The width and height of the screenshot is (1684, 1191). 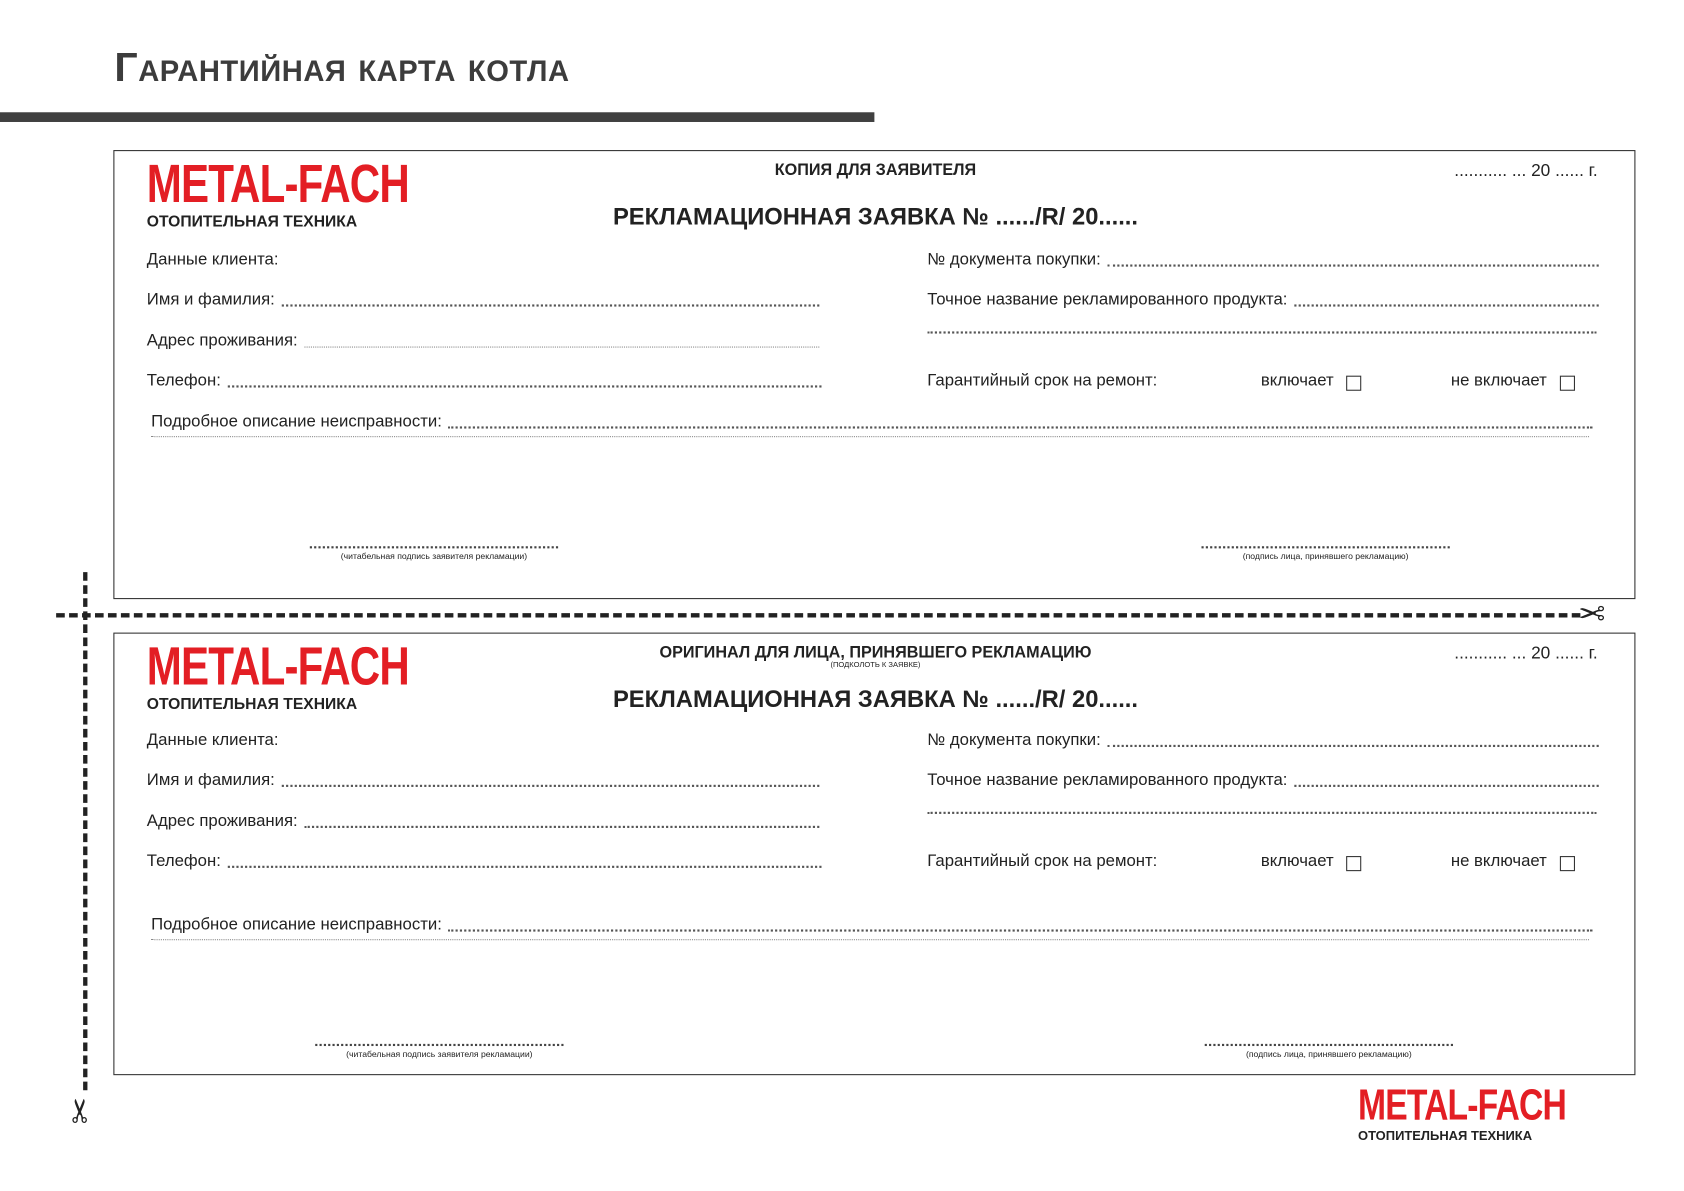 I want to click on footer-logo: METAL-FACH ОТОПИТЕЛЬНАЯ ТЕХНИКА, so click(x=1462, y=1112).